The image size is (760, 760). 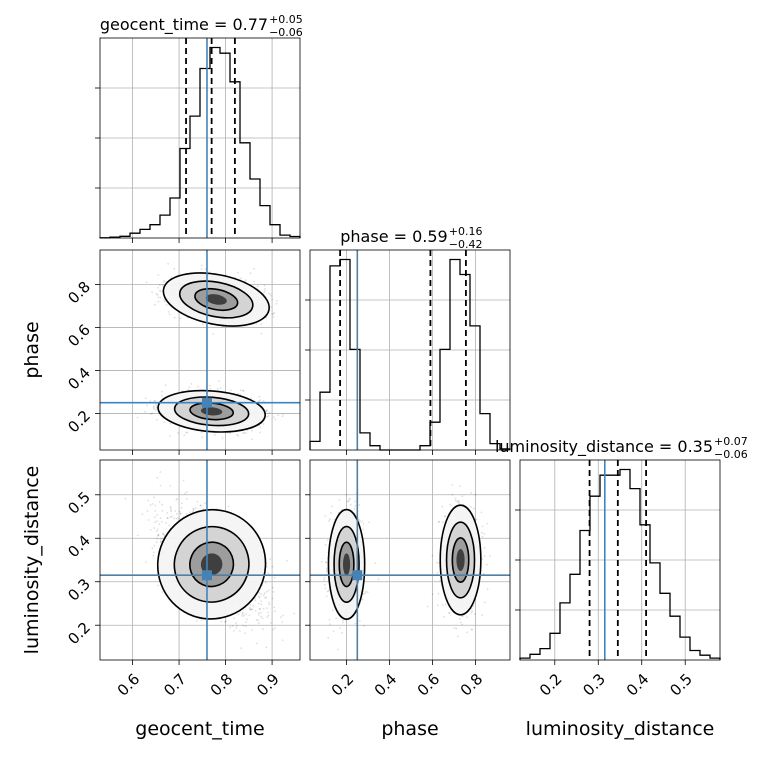 What do you see at coordinates (620, 729) in the screenshot?
I see `axis-label-x-luminosity_distance: luminosity_distance` at bounding box center [620, 729].